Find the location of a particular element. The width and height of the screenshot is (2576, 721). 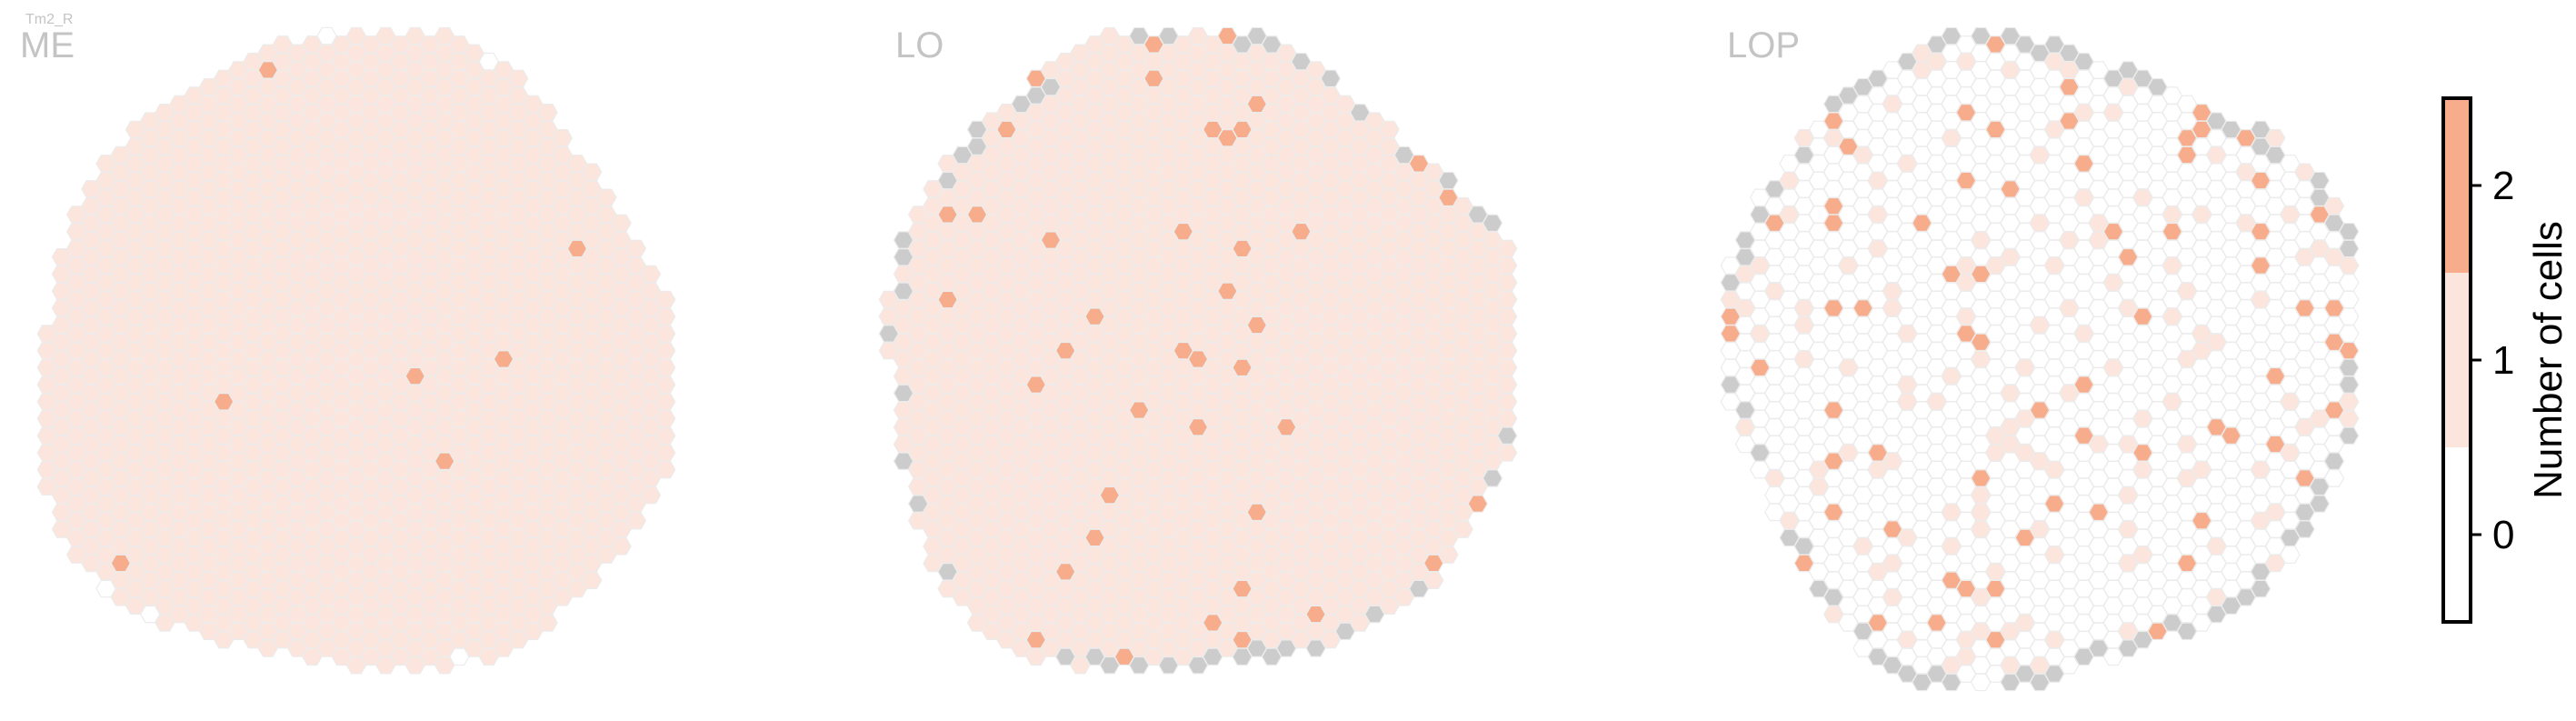

colorbar-label: Number of cells is located at coordinates (2548, 360).